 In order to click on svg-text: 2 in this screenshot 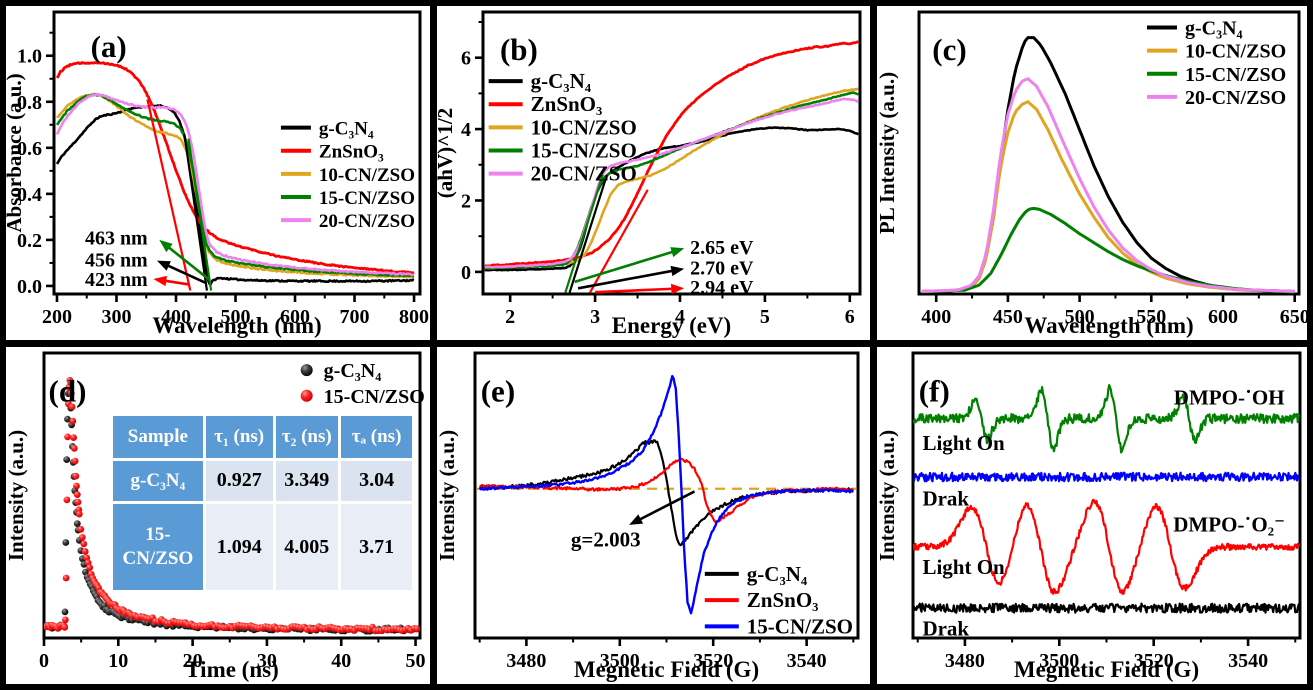, I will do `click(466, 201)`.